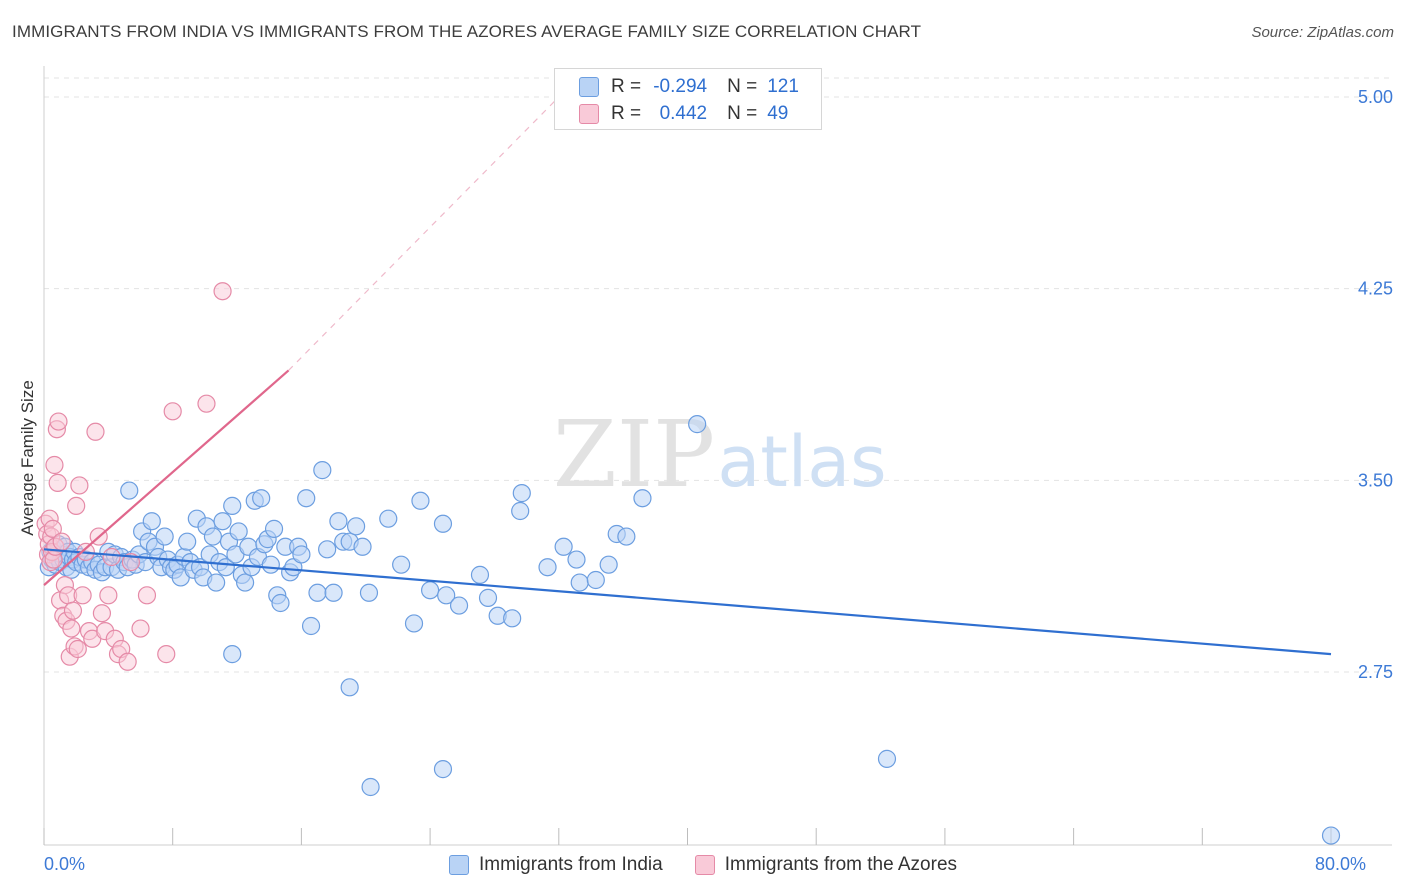 This screenshot has height=892, width=1406. I want to click on watermark-zip: ZIP, so click(634, 454).